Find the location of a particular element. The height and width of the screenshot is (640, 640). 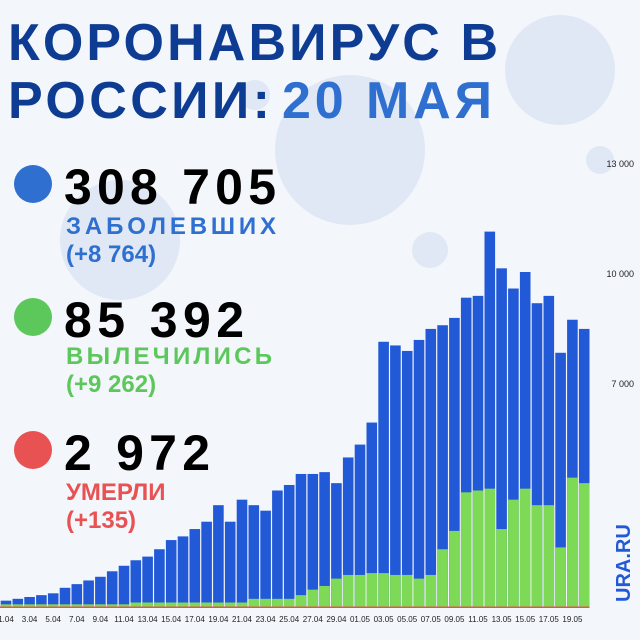

x-tick-label: 15.05 is located at coordinates (525, 619).